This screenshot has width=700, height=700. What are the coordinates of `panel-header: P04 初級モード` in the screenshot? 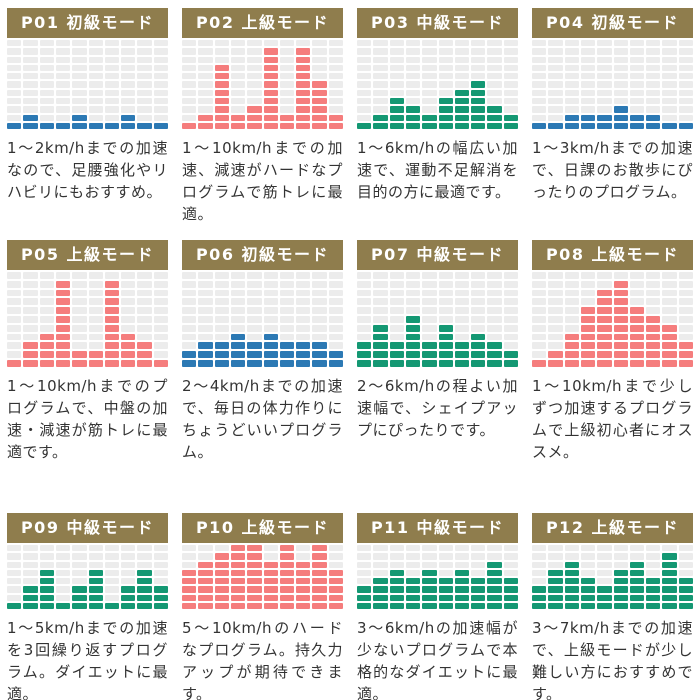 It's located at (612, 23).